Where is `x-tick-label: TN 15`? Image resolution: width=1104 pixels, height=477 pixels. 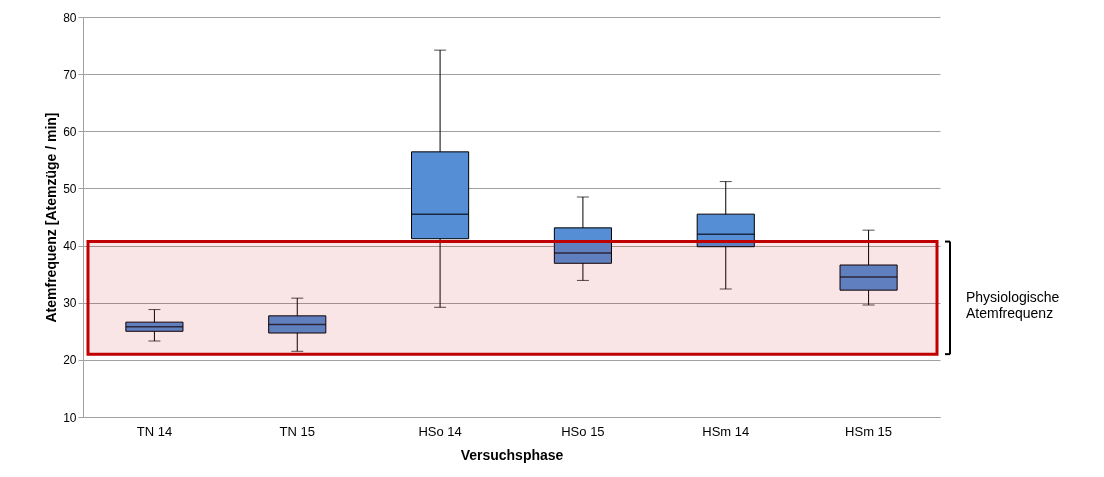 x-tick-label: TN 15 is located at coordinates (297, 431).